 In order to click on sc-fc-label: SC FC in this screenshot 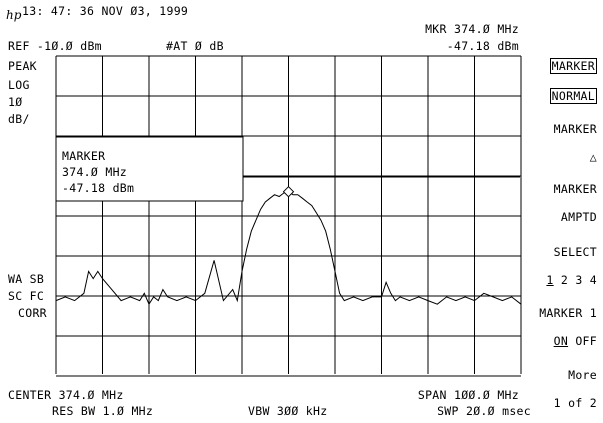, I will do `click(26, 296)`.